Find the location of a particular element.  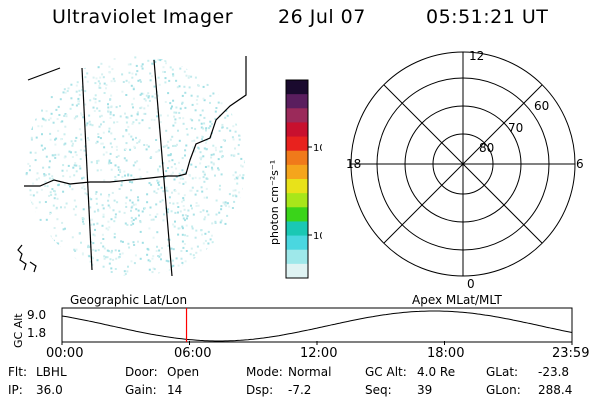

xtick-1200: 12:00 is located at coordinates (319, 353).